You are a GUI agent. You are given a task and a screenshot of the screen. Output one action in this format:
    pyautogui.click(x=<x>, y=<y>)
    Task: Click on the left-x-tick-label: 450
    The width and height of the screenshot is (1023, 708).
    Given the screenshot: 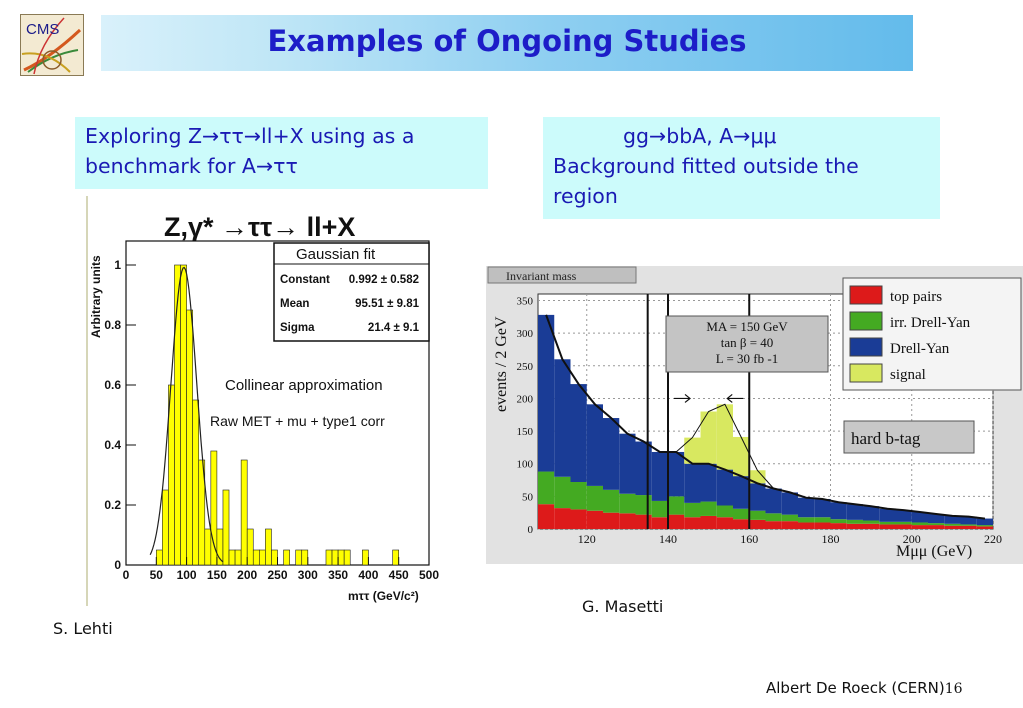 What is the action you would take?
    pyautogui.click(x=399, y=575)
    